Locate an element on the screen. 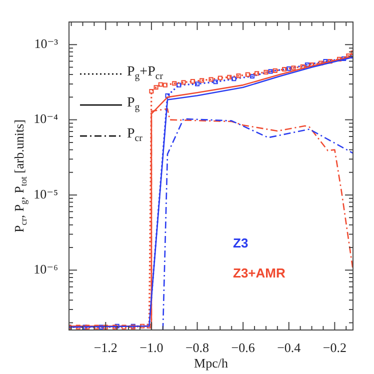 The height and width of the screenshot is (374, 374). y-axis-title: Pcr, Pg, Ptot [arb.units] is located at coordinates (19, 176).